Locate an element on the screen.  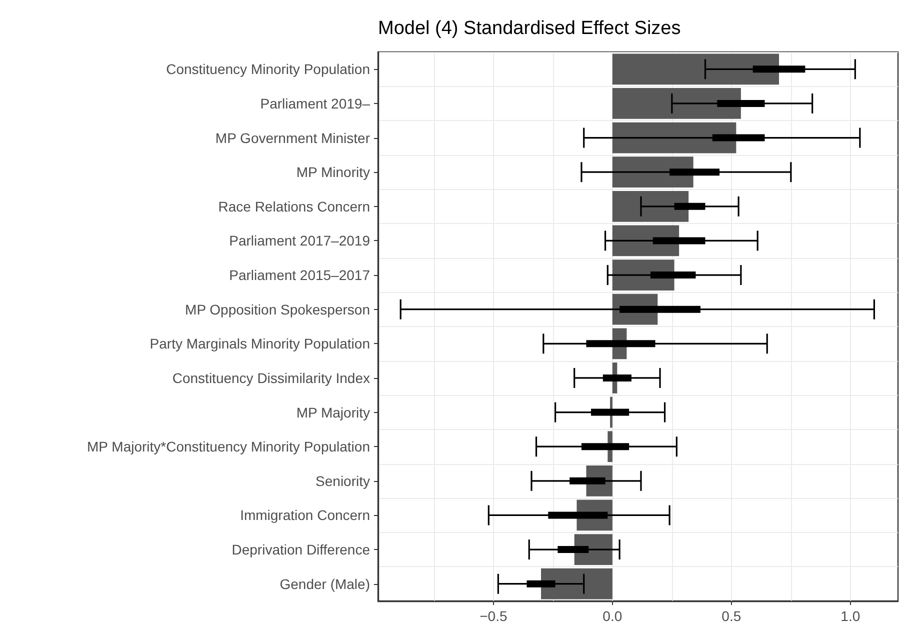
y-tick-label: MP Government Minister is located at coordinates (292, 138).